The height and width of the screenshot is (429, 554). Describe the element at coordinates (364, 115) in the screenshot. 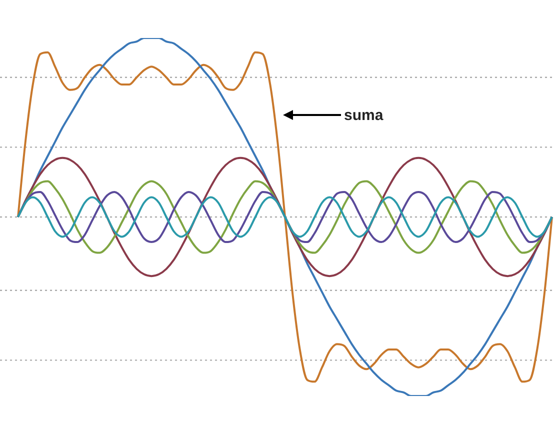

I see `annotation: suma` at that location.